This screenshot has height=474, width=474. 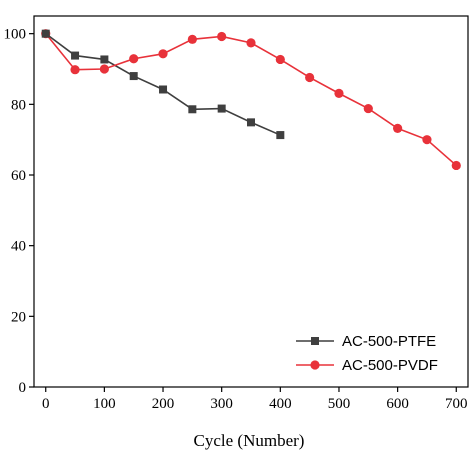 What do you see at coordinates (163, 404) in the screenshot?
I see `x-tick-label: 200` at bounding box center [163, 404].